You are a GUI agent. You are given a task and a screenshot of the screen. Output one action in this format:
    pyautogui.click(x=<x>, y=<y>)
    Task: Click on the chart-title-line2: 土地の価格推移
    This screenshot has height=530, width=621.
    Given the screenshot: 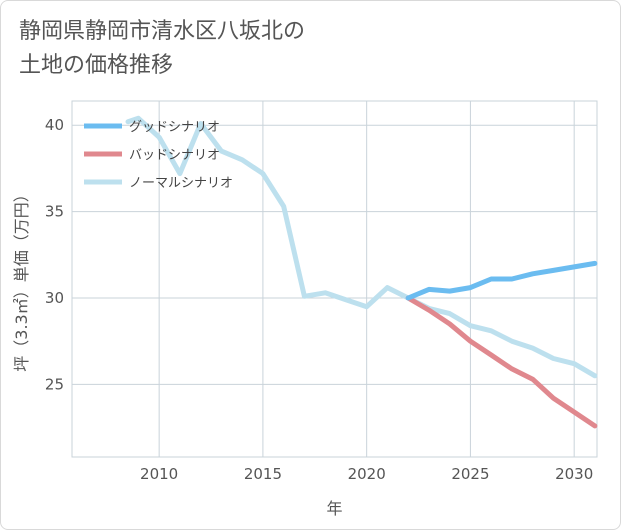 What is the action you would take?
    pyautogui.click(x=96, y=65)
    